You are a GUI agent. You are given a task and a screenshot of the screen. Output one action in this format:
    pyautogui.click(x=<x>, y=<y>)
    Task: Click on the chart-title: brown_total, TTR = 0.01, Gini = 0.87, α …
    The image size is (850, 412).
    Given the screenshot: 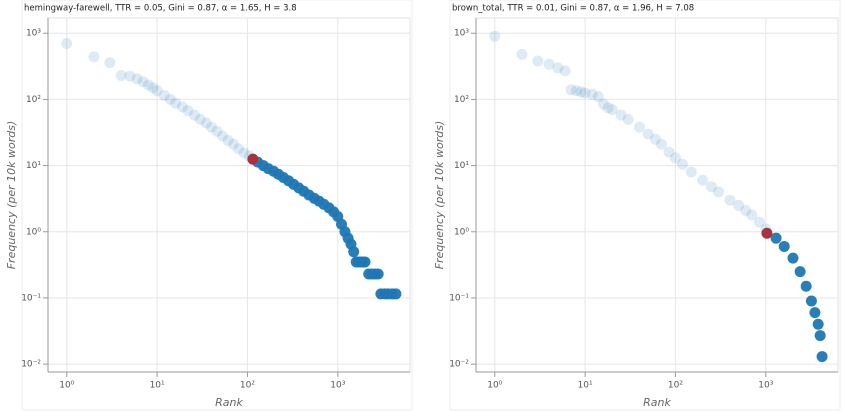 What is the action you would take?
    pyautogui.click(x=573, y=9)
    